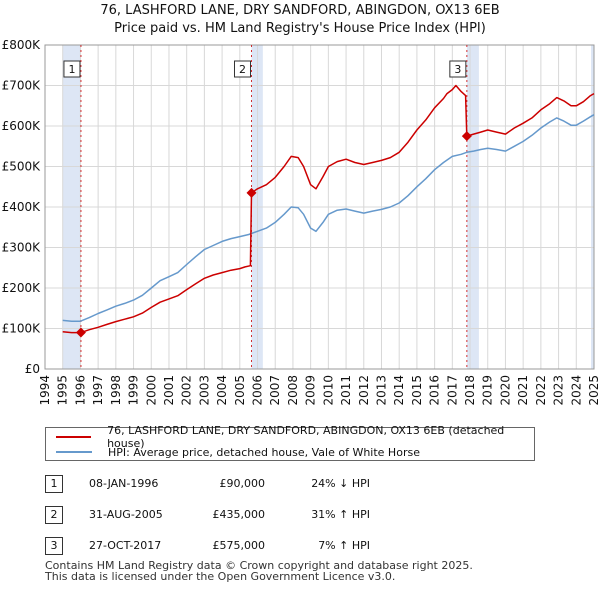  I want to click on legend-line-property, so click(74, 437).